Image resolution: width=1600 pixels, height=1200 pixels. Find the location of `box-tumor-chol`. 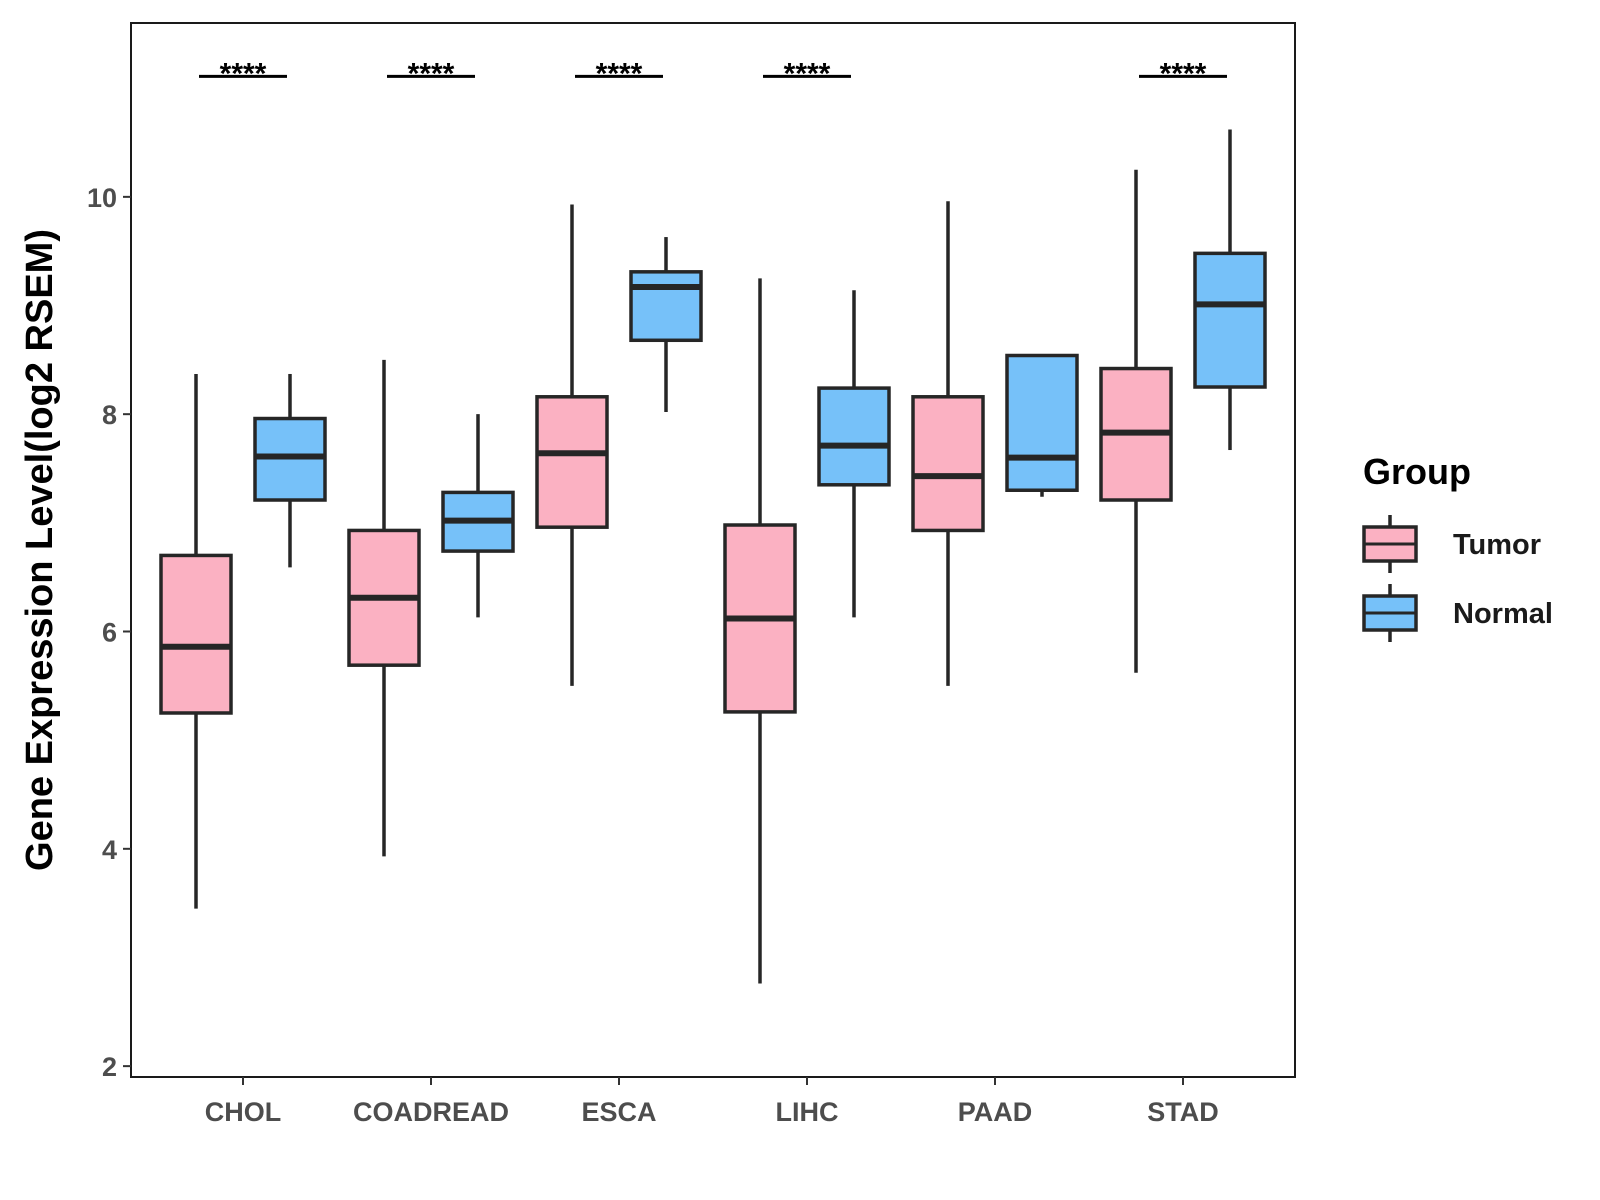

box-tumor-chol is located at coordinates (196, 641).